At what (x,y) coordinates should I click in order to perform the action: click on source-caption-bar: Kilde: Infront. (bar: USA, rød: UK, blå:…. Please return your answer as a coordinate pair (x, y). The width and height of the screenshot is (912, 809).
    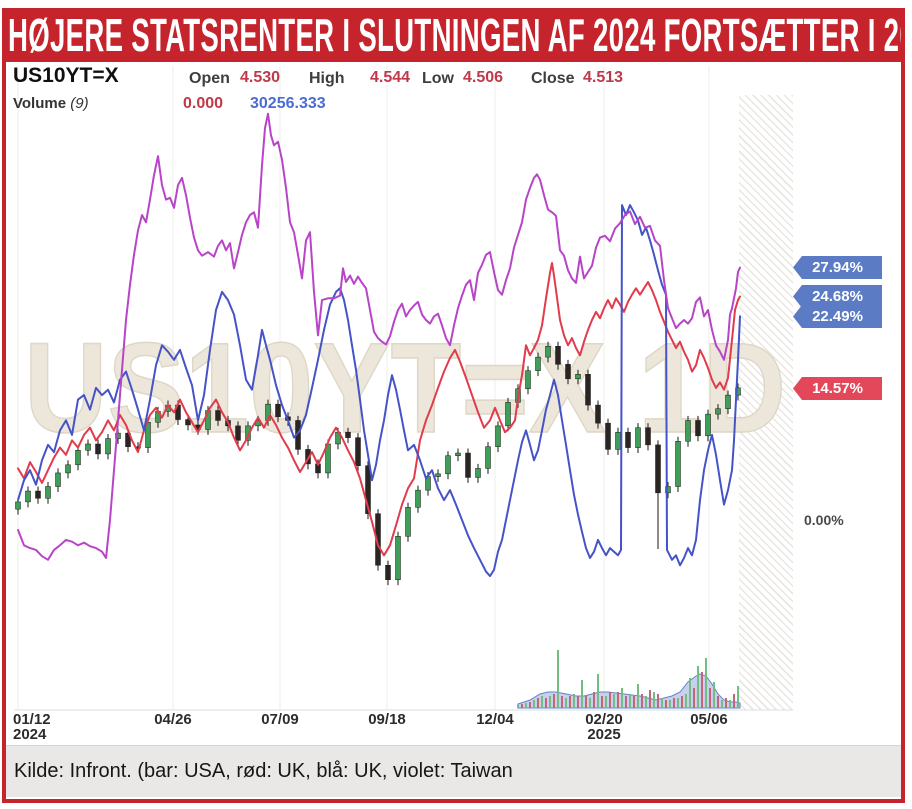
    Looking at the image, I should click on (455, 771).